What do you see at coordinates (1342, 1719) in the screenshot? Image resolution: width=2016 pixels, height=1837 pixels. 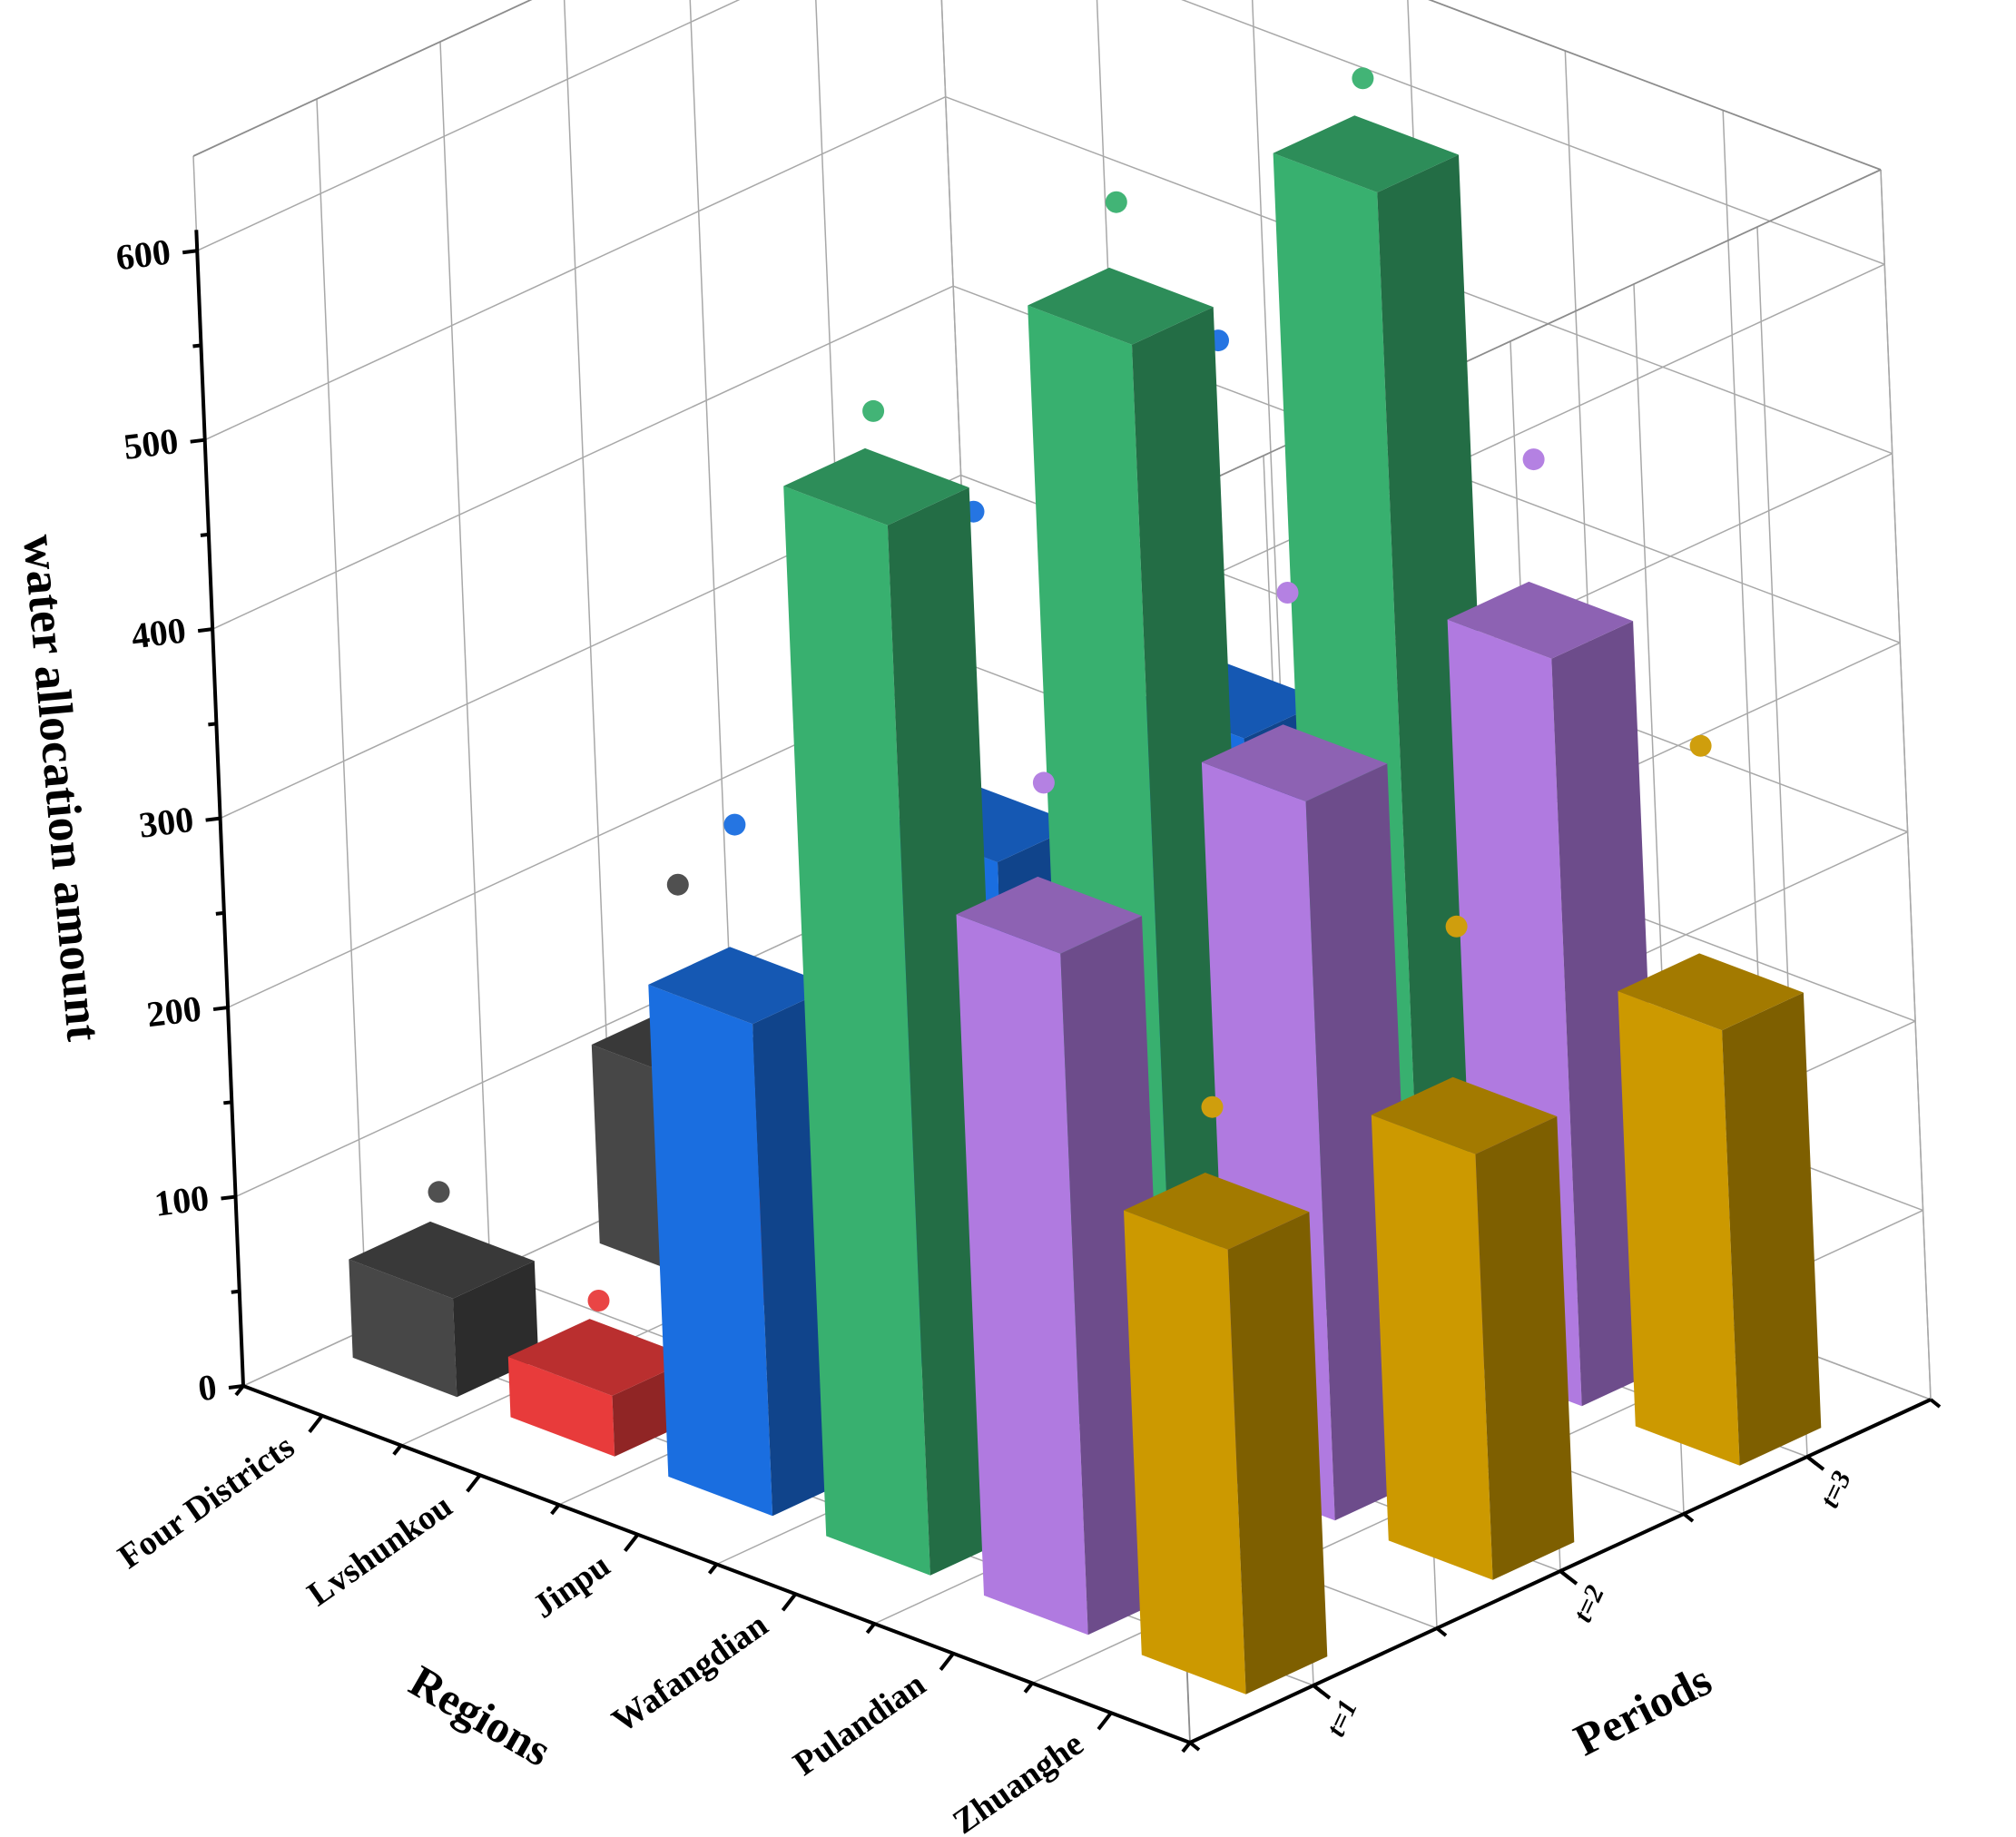 I see `period-tick-label: t=1` at bounding box center [1342, 1719].